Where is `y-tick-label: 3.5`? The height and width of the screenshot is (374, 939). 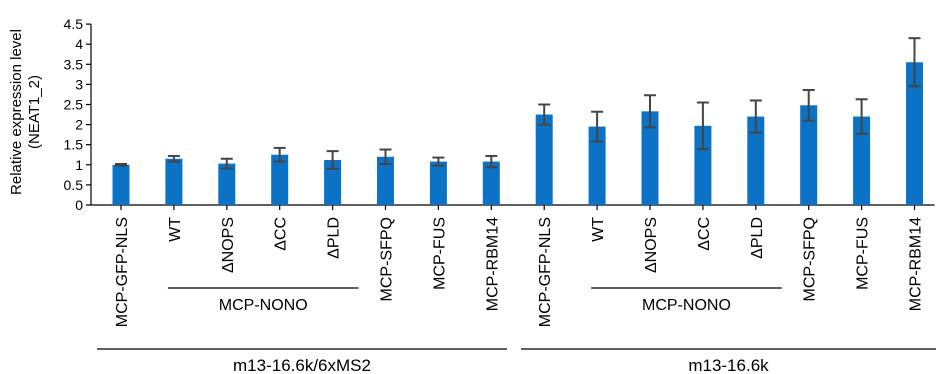 y-tick-label: 3.5 is located at coordinates (74, 64).